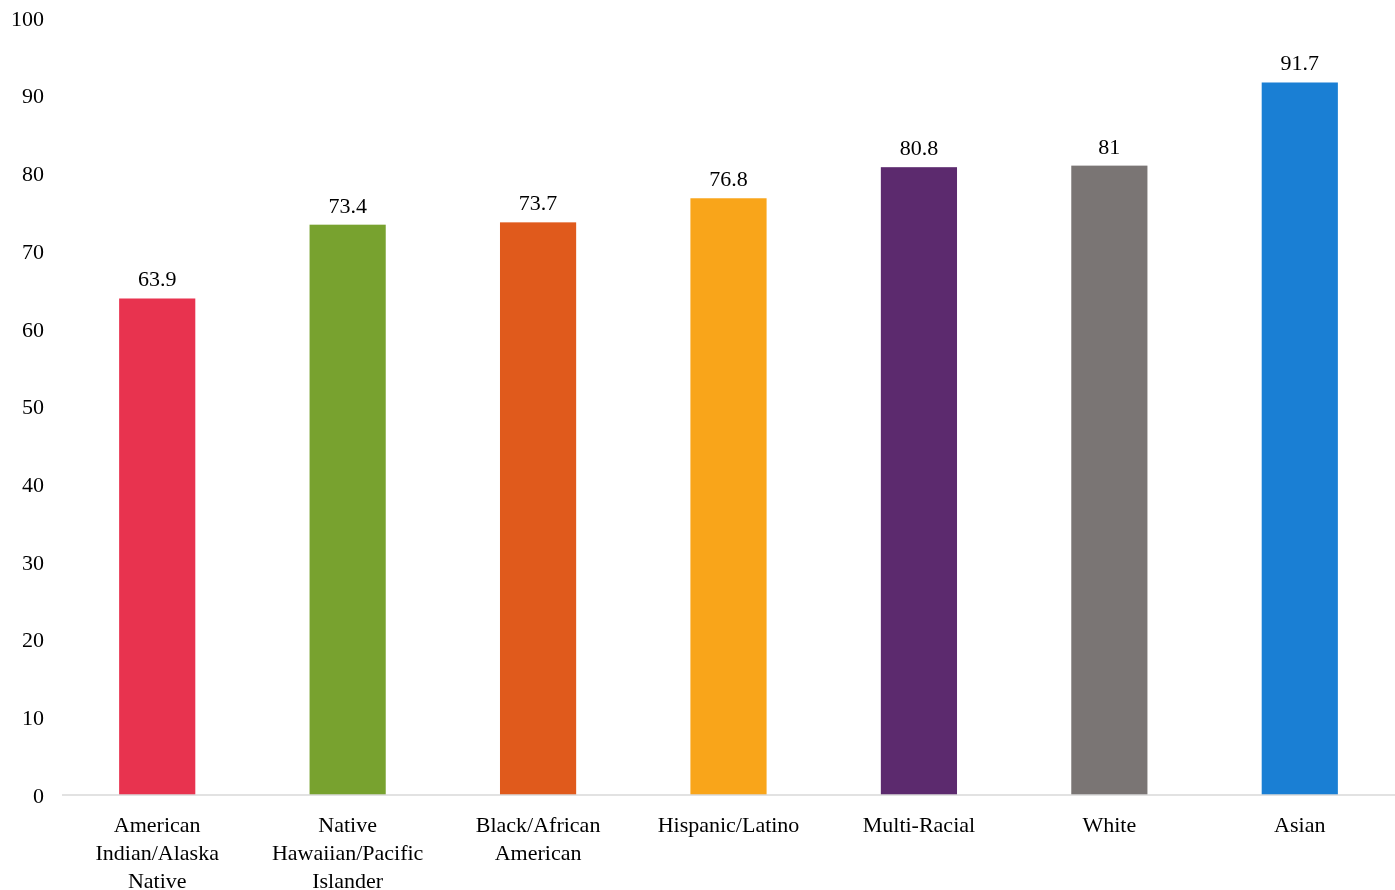 The height and width of the screenshot is (890, 1395). I want to click on y-tick-label: 60, so click(33, 329).